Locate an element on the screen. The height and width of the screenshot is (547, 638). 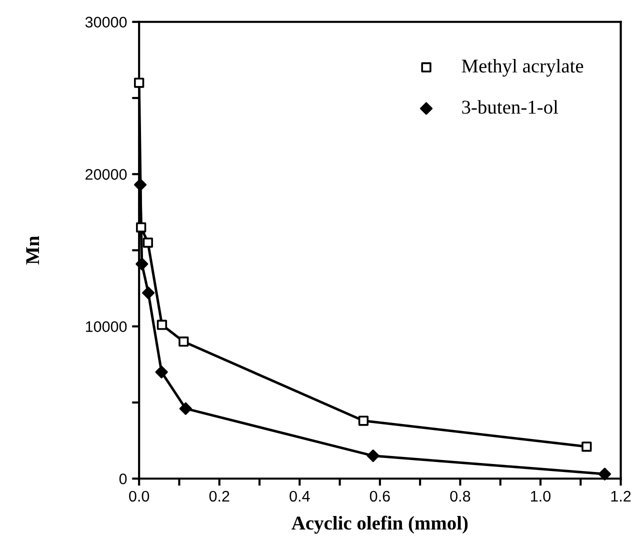
y-axis-title: Mn is located at coordinates (32, 250).